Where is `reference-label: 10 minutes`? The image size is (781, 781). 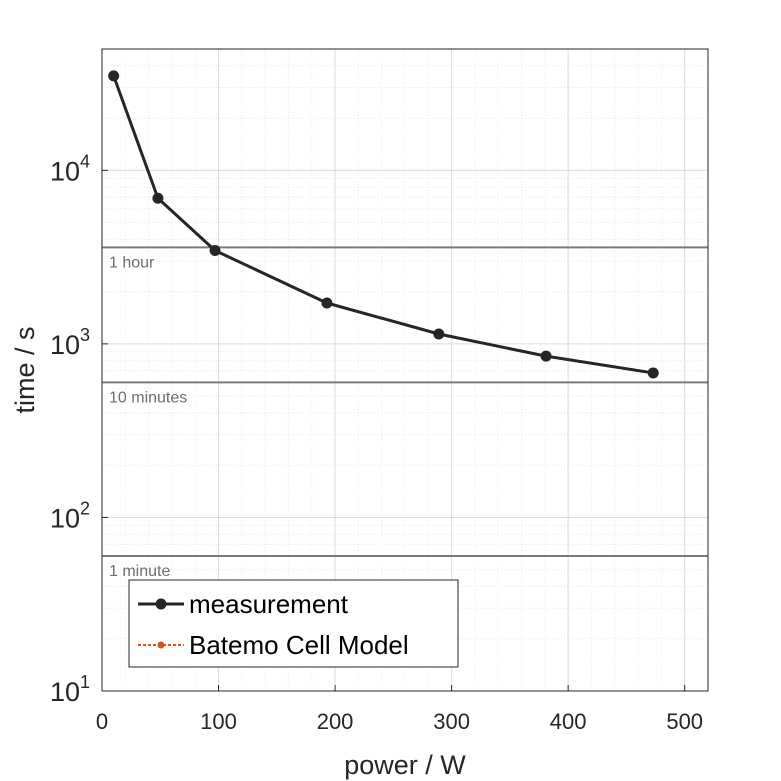 reference-label: 10 minutes is located at coordinates (148, 397).